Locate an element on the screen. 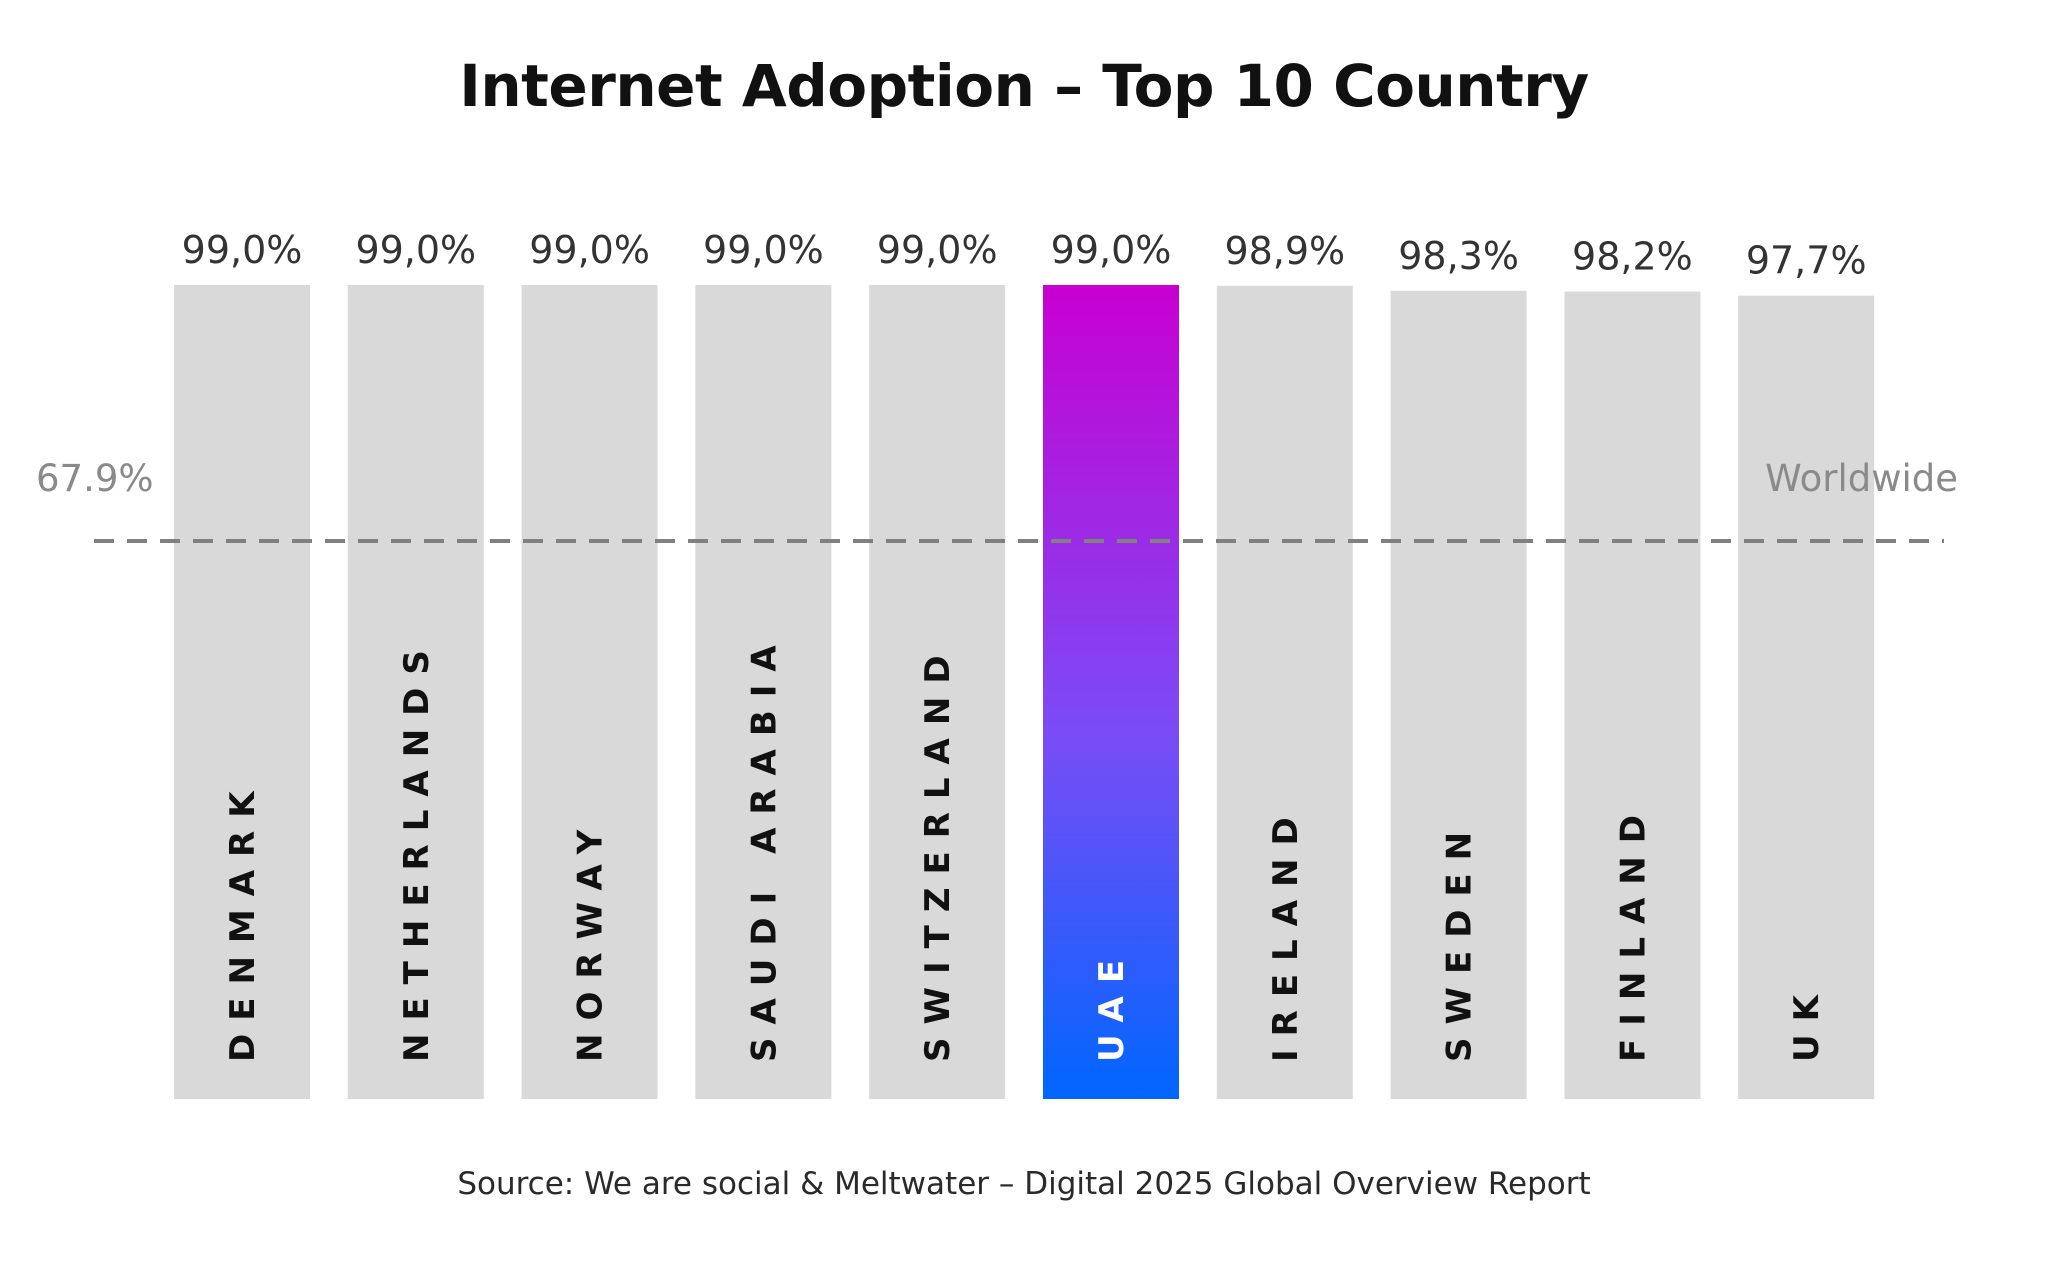 The image size is (2048, 1271). category-label: SWITZERLAND is located at coordinates (938, 852).